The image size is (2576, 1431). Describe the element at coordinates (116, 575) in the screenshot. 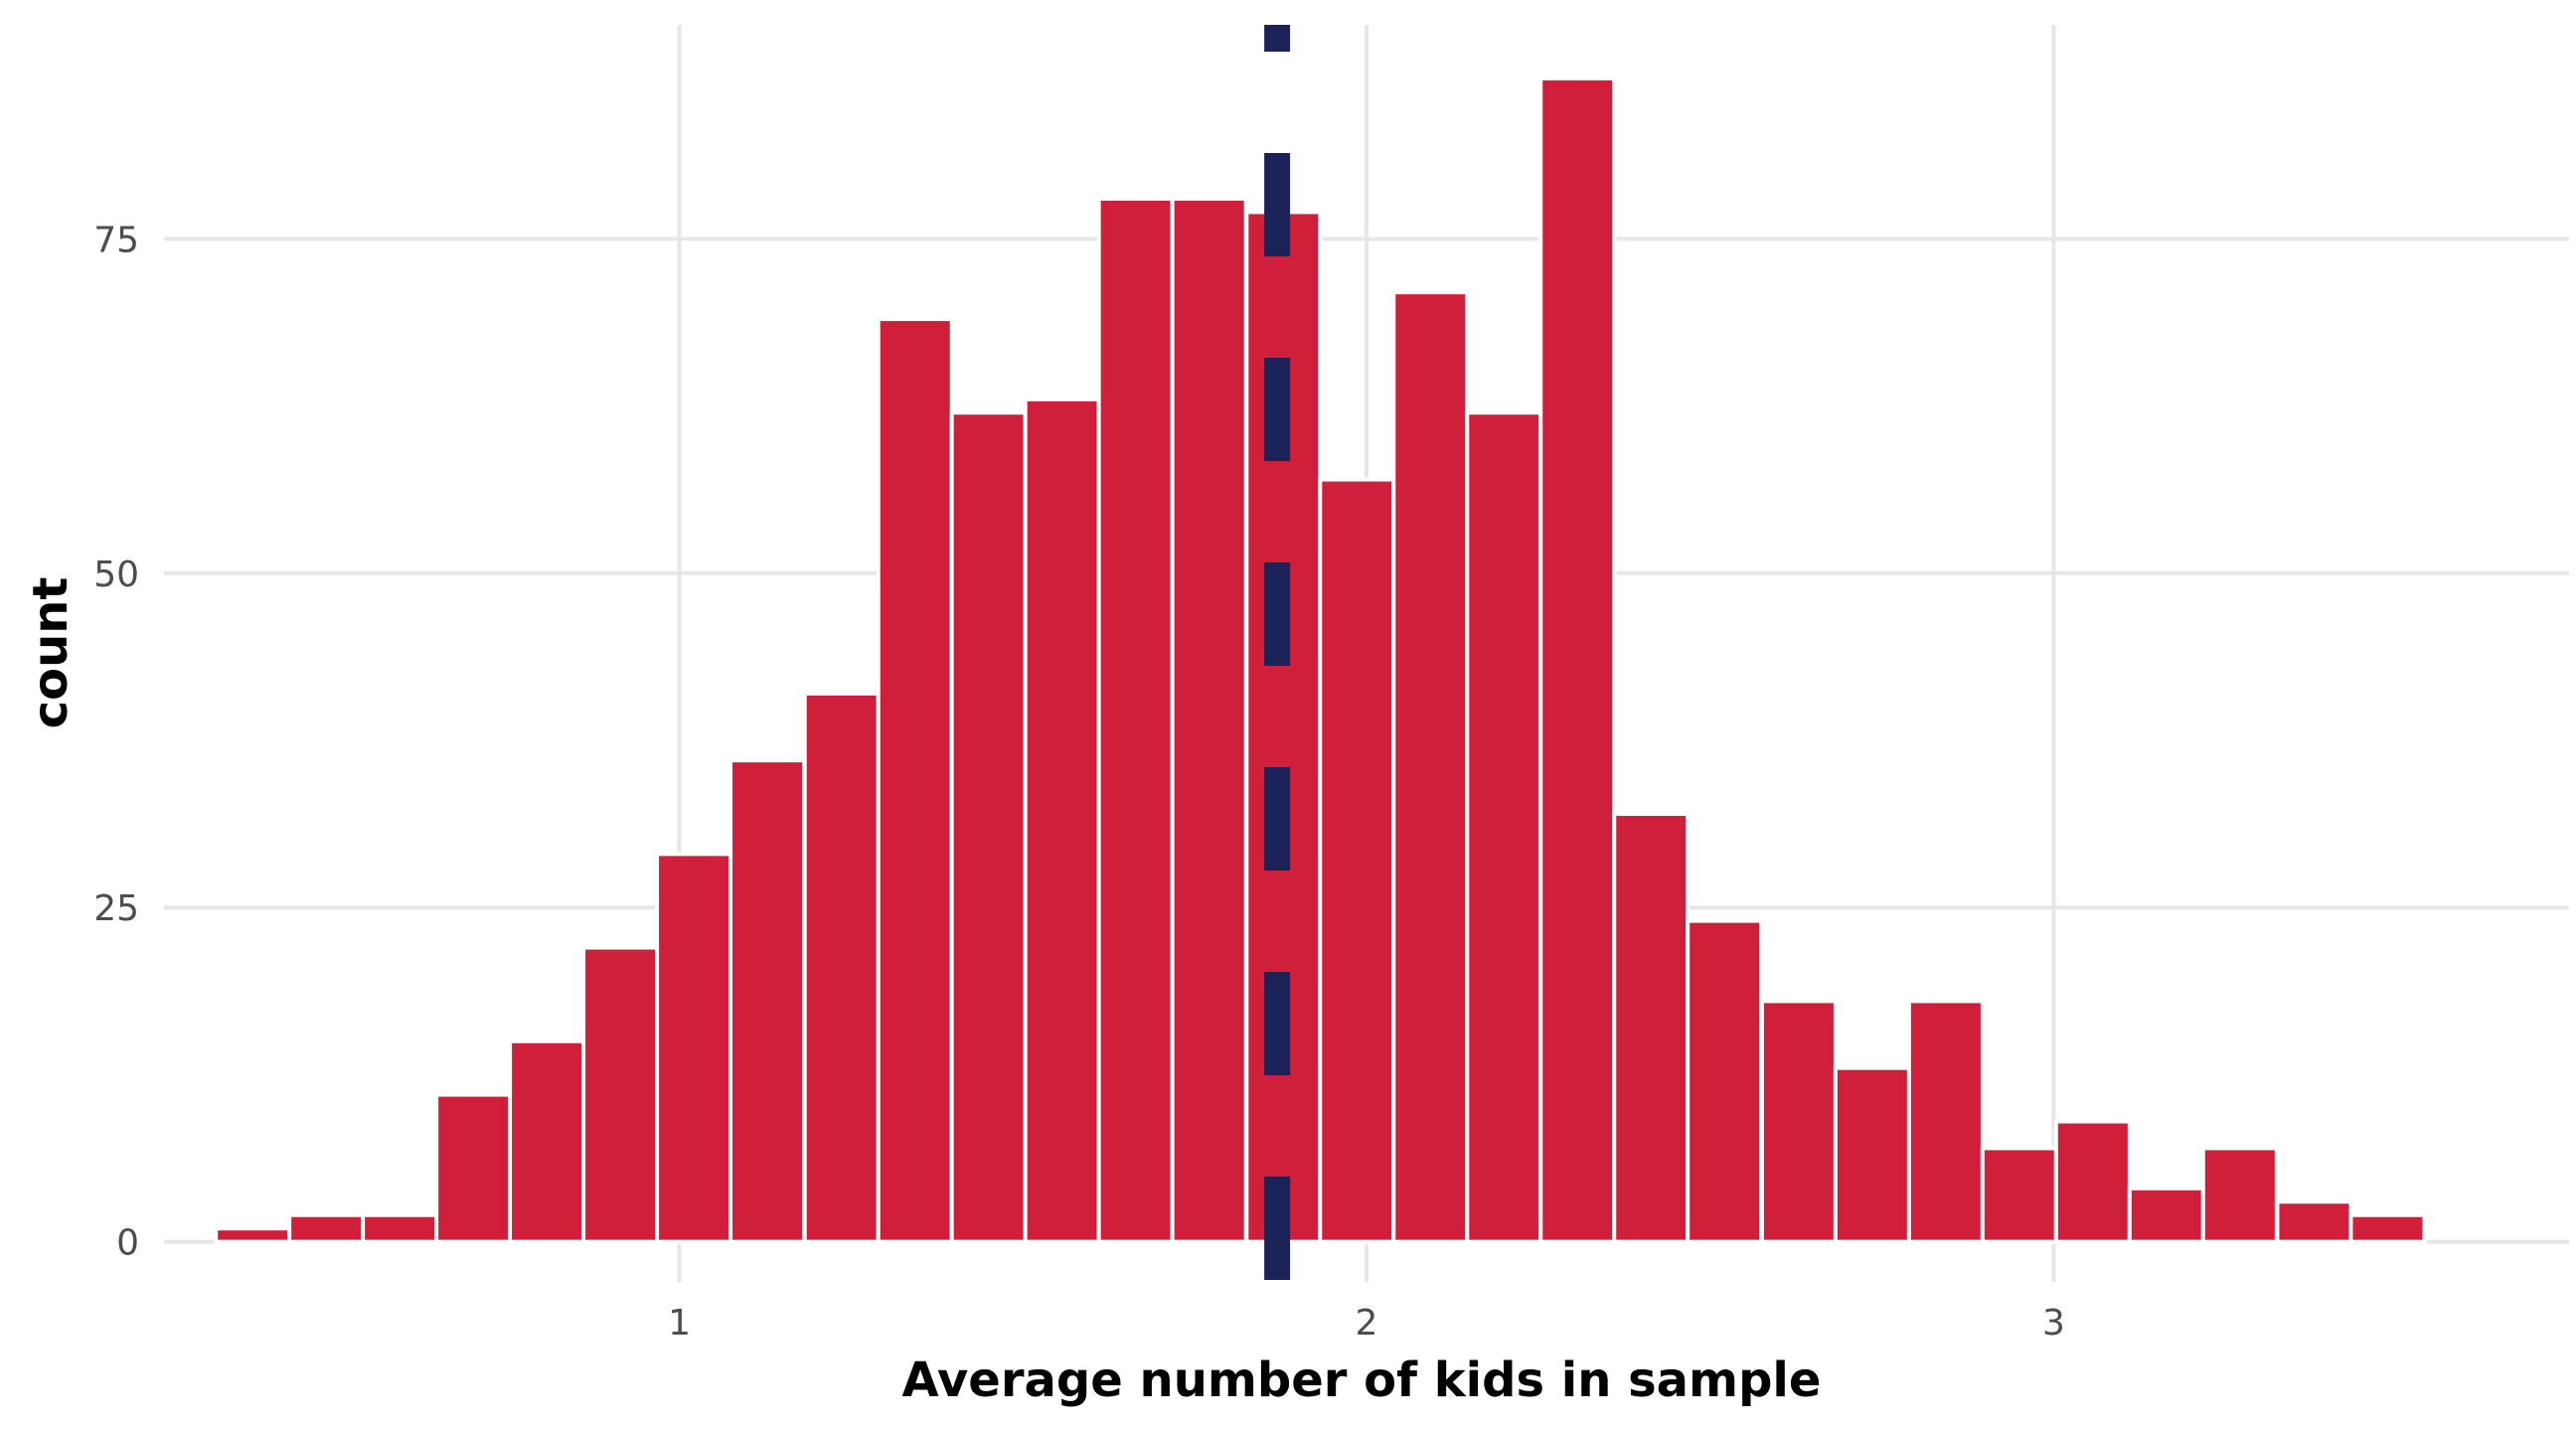

I see `y-tick-label: 50` at that location.